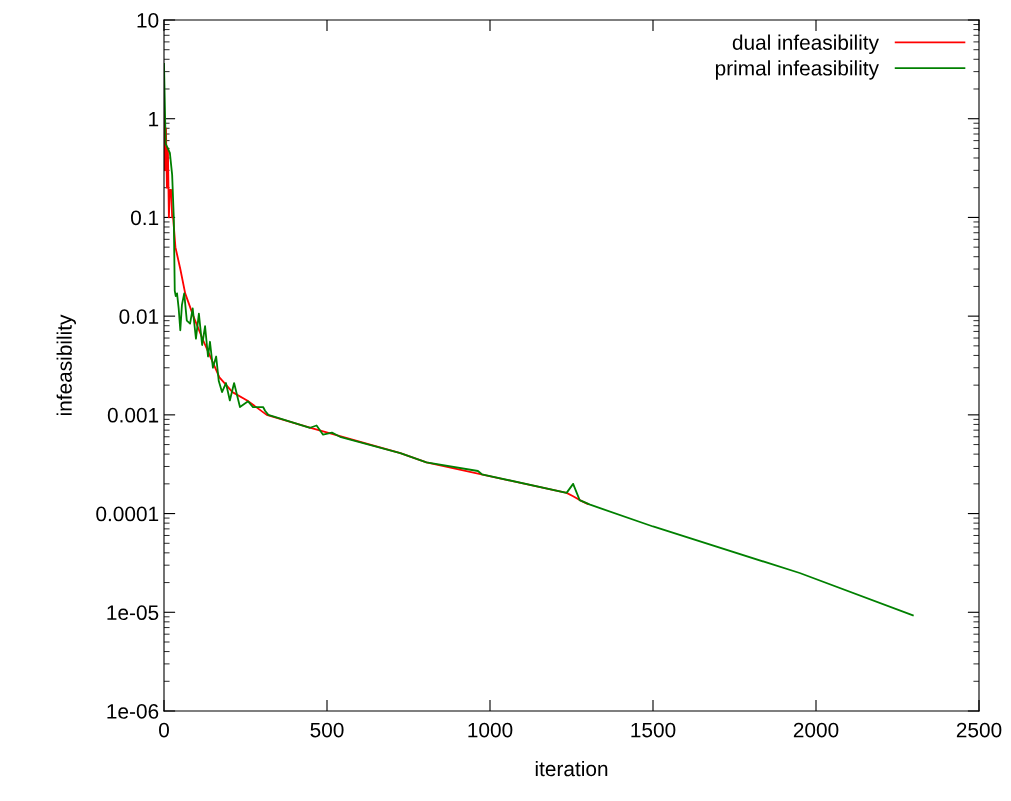  Describe the element at coordinates (133, 711) in the screenshot. I see `y-tick-label: 1e-06` at that location.